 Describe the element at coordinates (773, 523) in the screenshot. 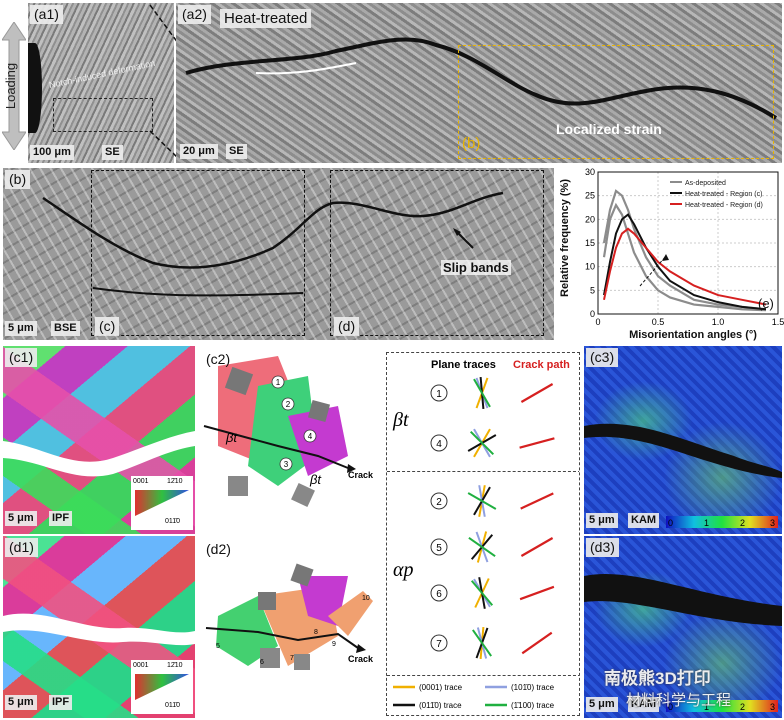

I see `c3-tick-3: 3` at that location.